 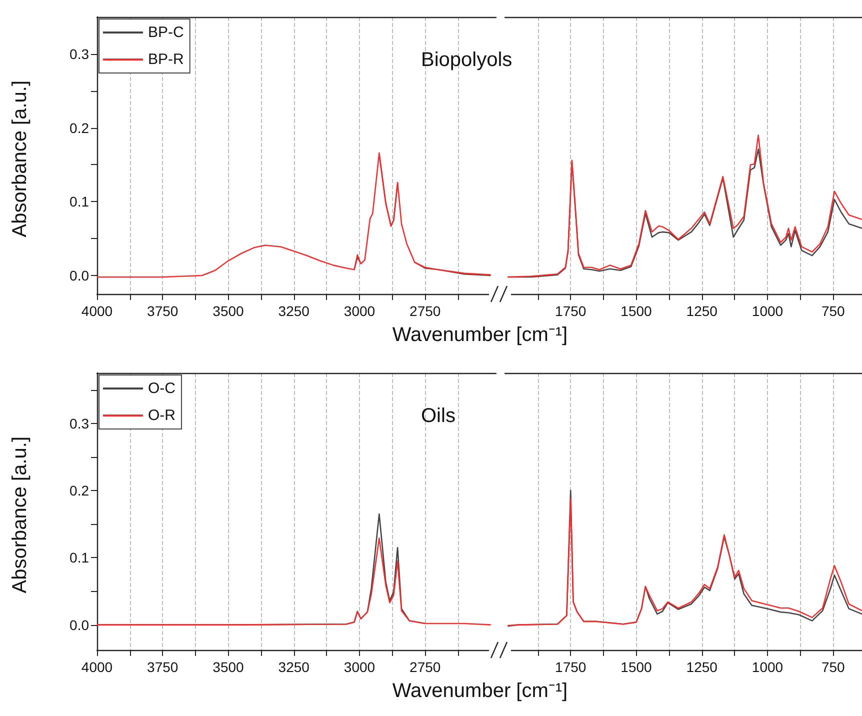 What do you see at coordinates (166, 59) in the screenshot?
I see `legend-label: BP-R` at bounding box center [166, 59].